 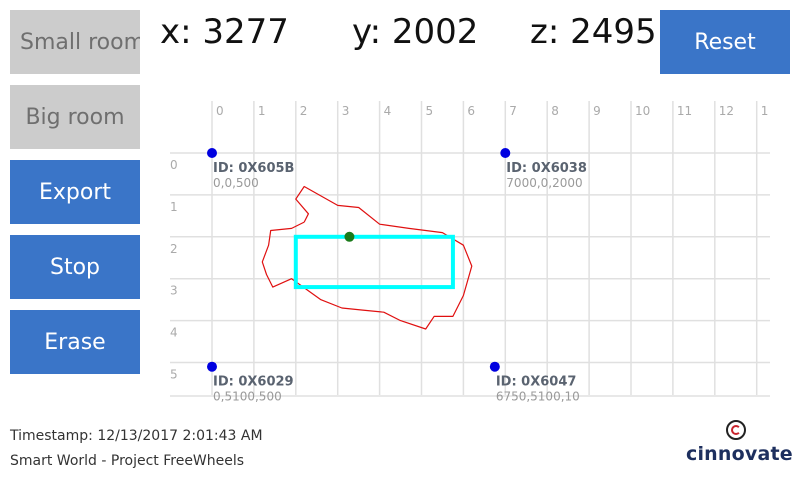 I want to click on anchor-id: ID: 0X6047, so click(x=536, y=382).